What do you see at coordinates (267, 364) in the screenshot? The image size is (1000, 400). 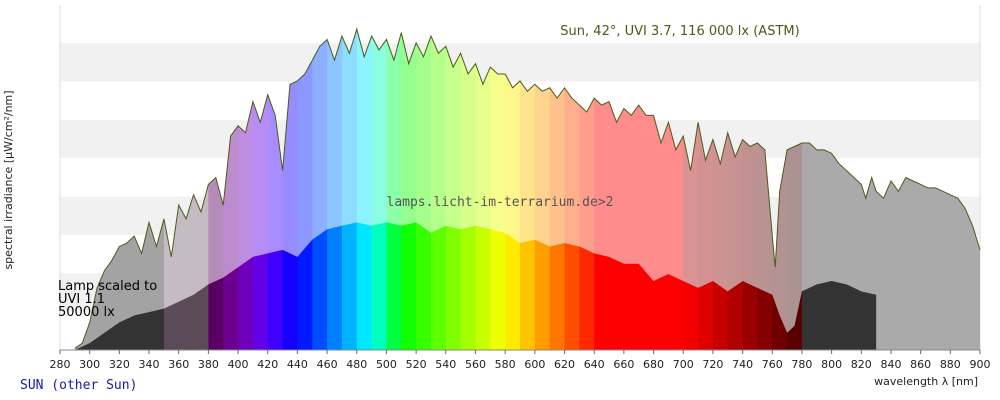 I see `x-tick-label: 420` at bounding box center [267, 364].